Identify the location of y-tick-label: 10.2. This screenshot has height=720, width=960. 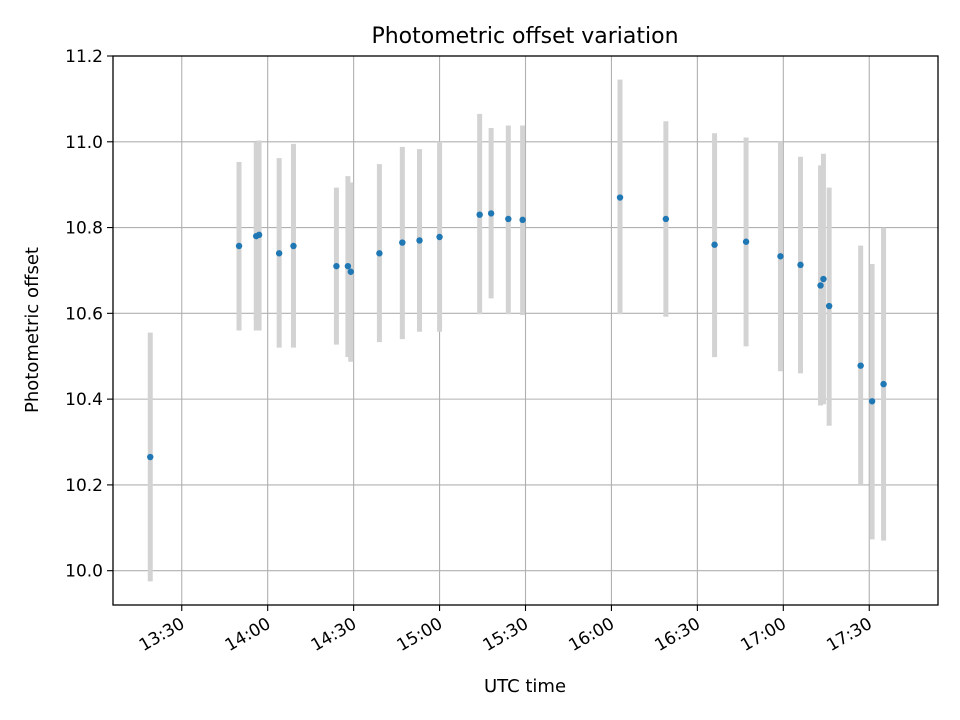
(84, 486).